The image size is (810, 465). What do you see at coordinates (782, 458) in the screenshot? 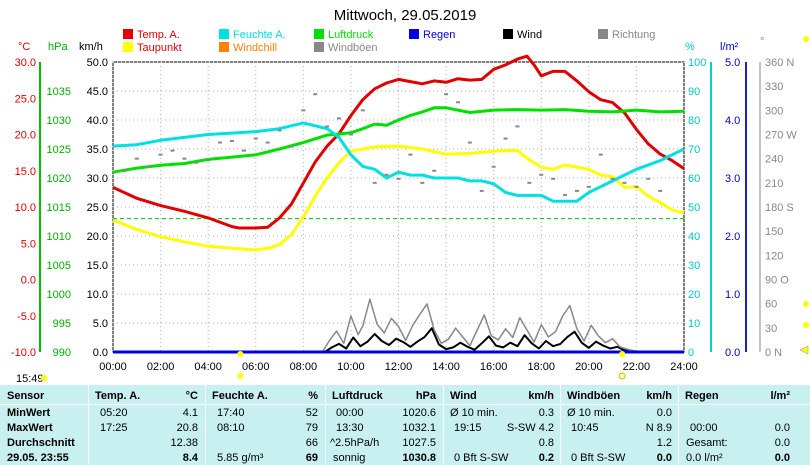
I see `regen-current-value: 0.0` at bounding box center [782, 458].